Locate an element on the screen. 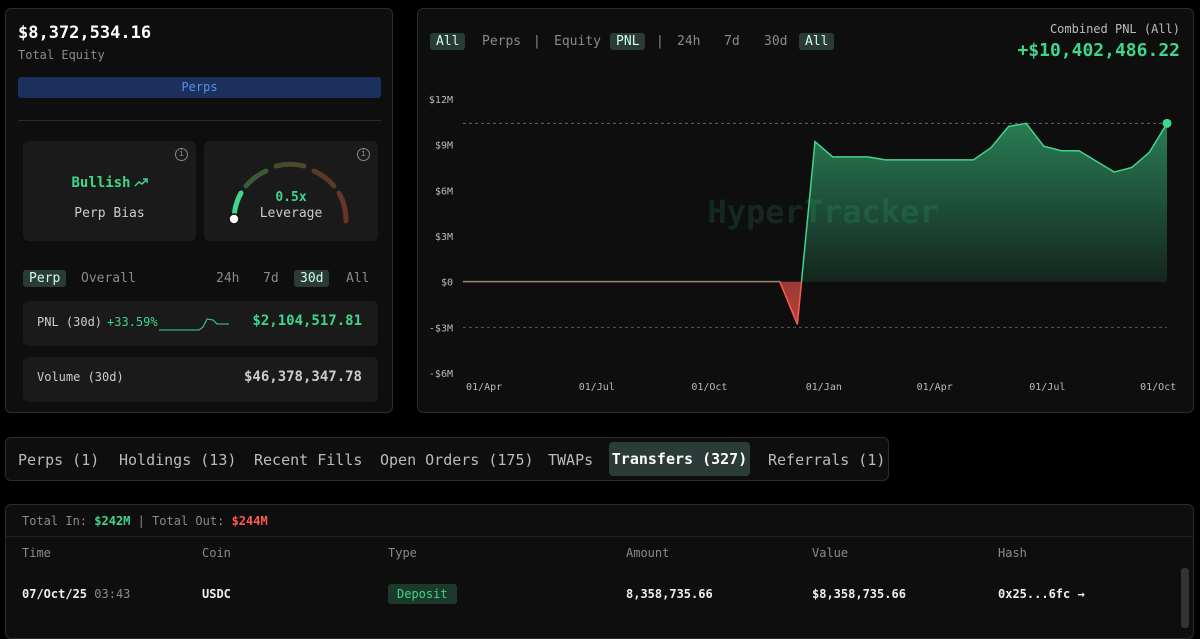 The height and width of the screenshot is (639, 1200). pnl-pct: +33.59% is located at coordinates (132, 322).